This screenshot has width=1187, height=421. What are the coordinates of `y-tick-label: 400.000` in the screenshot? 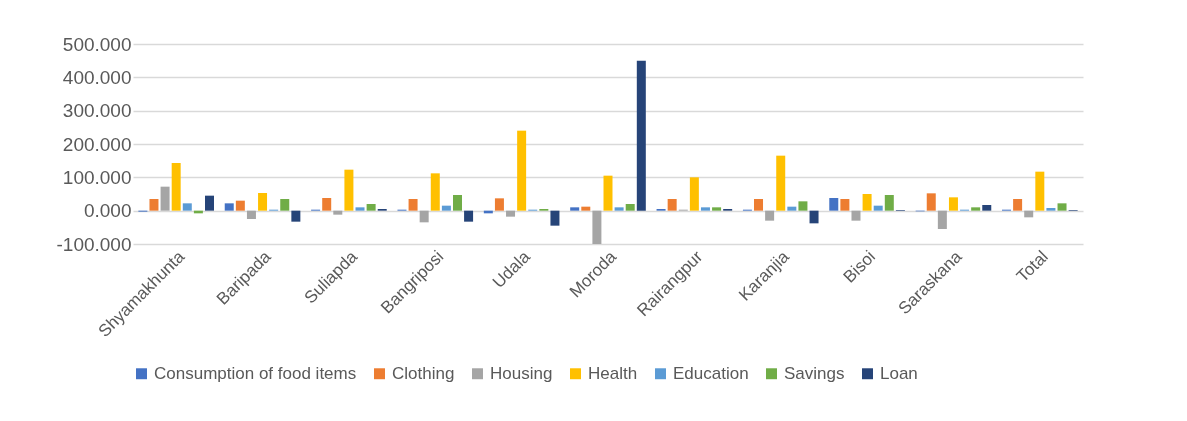 It's located at (97, 77).